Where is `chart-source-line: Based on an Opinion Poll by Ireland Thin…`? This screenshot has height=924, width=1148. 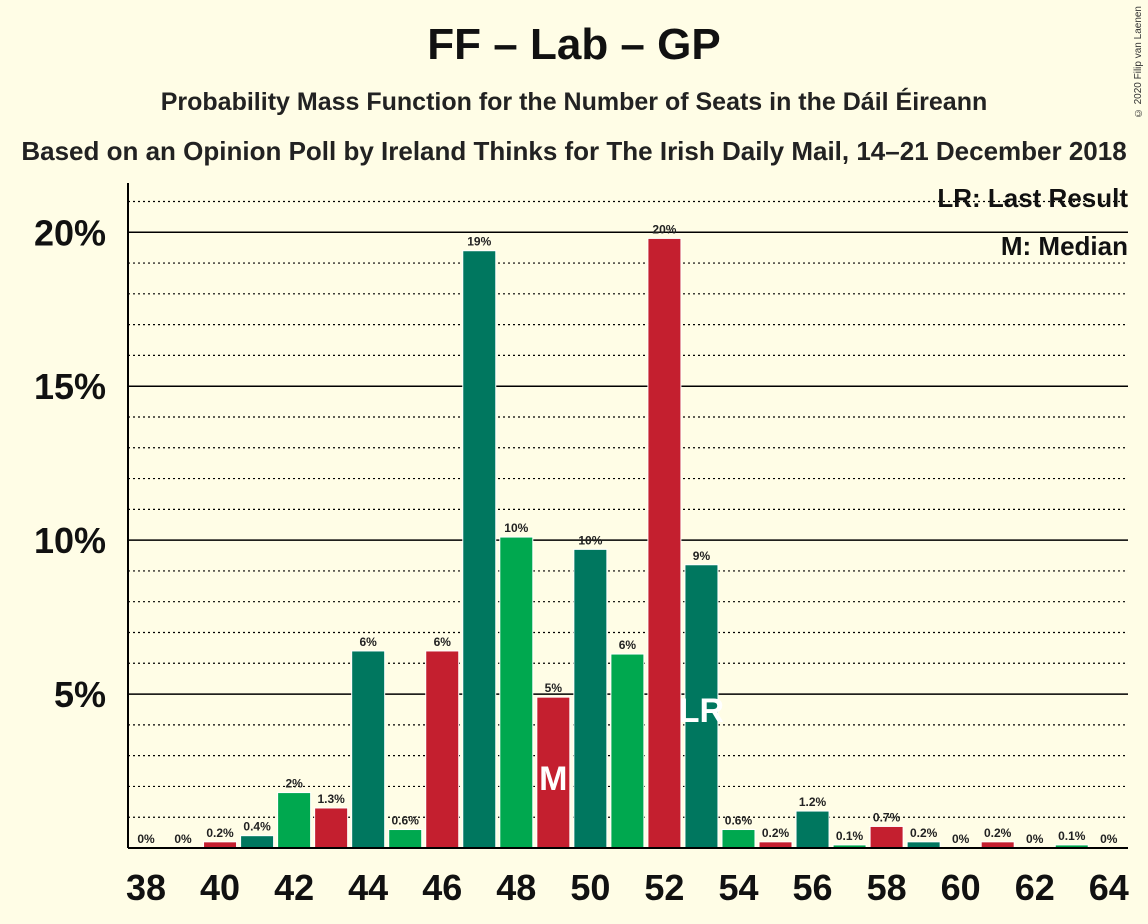
chart-source-line: Based on an Opinion Poll by Ireland Thin… is located at coordinates (574, 151).